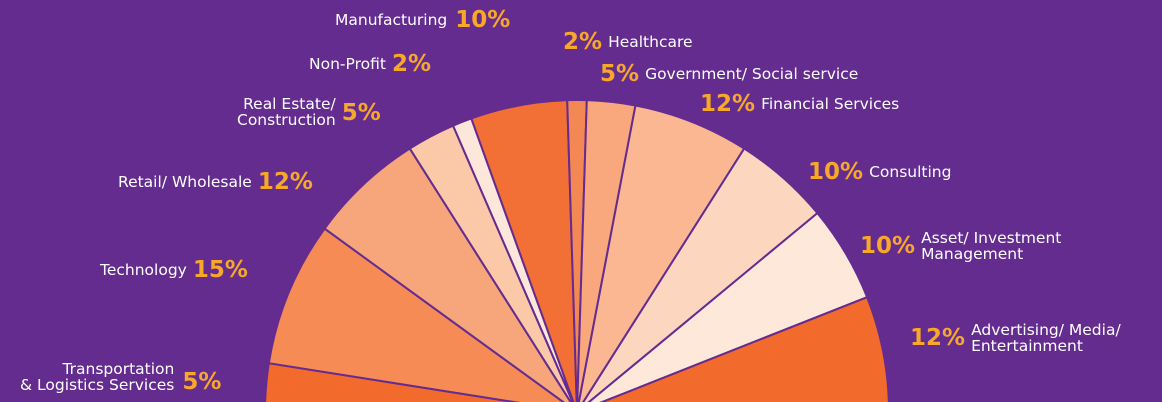 The image size is (1162, 402). I want to click on category-label: Advertising/ Media/ Entertainment, so click(1046, 338).